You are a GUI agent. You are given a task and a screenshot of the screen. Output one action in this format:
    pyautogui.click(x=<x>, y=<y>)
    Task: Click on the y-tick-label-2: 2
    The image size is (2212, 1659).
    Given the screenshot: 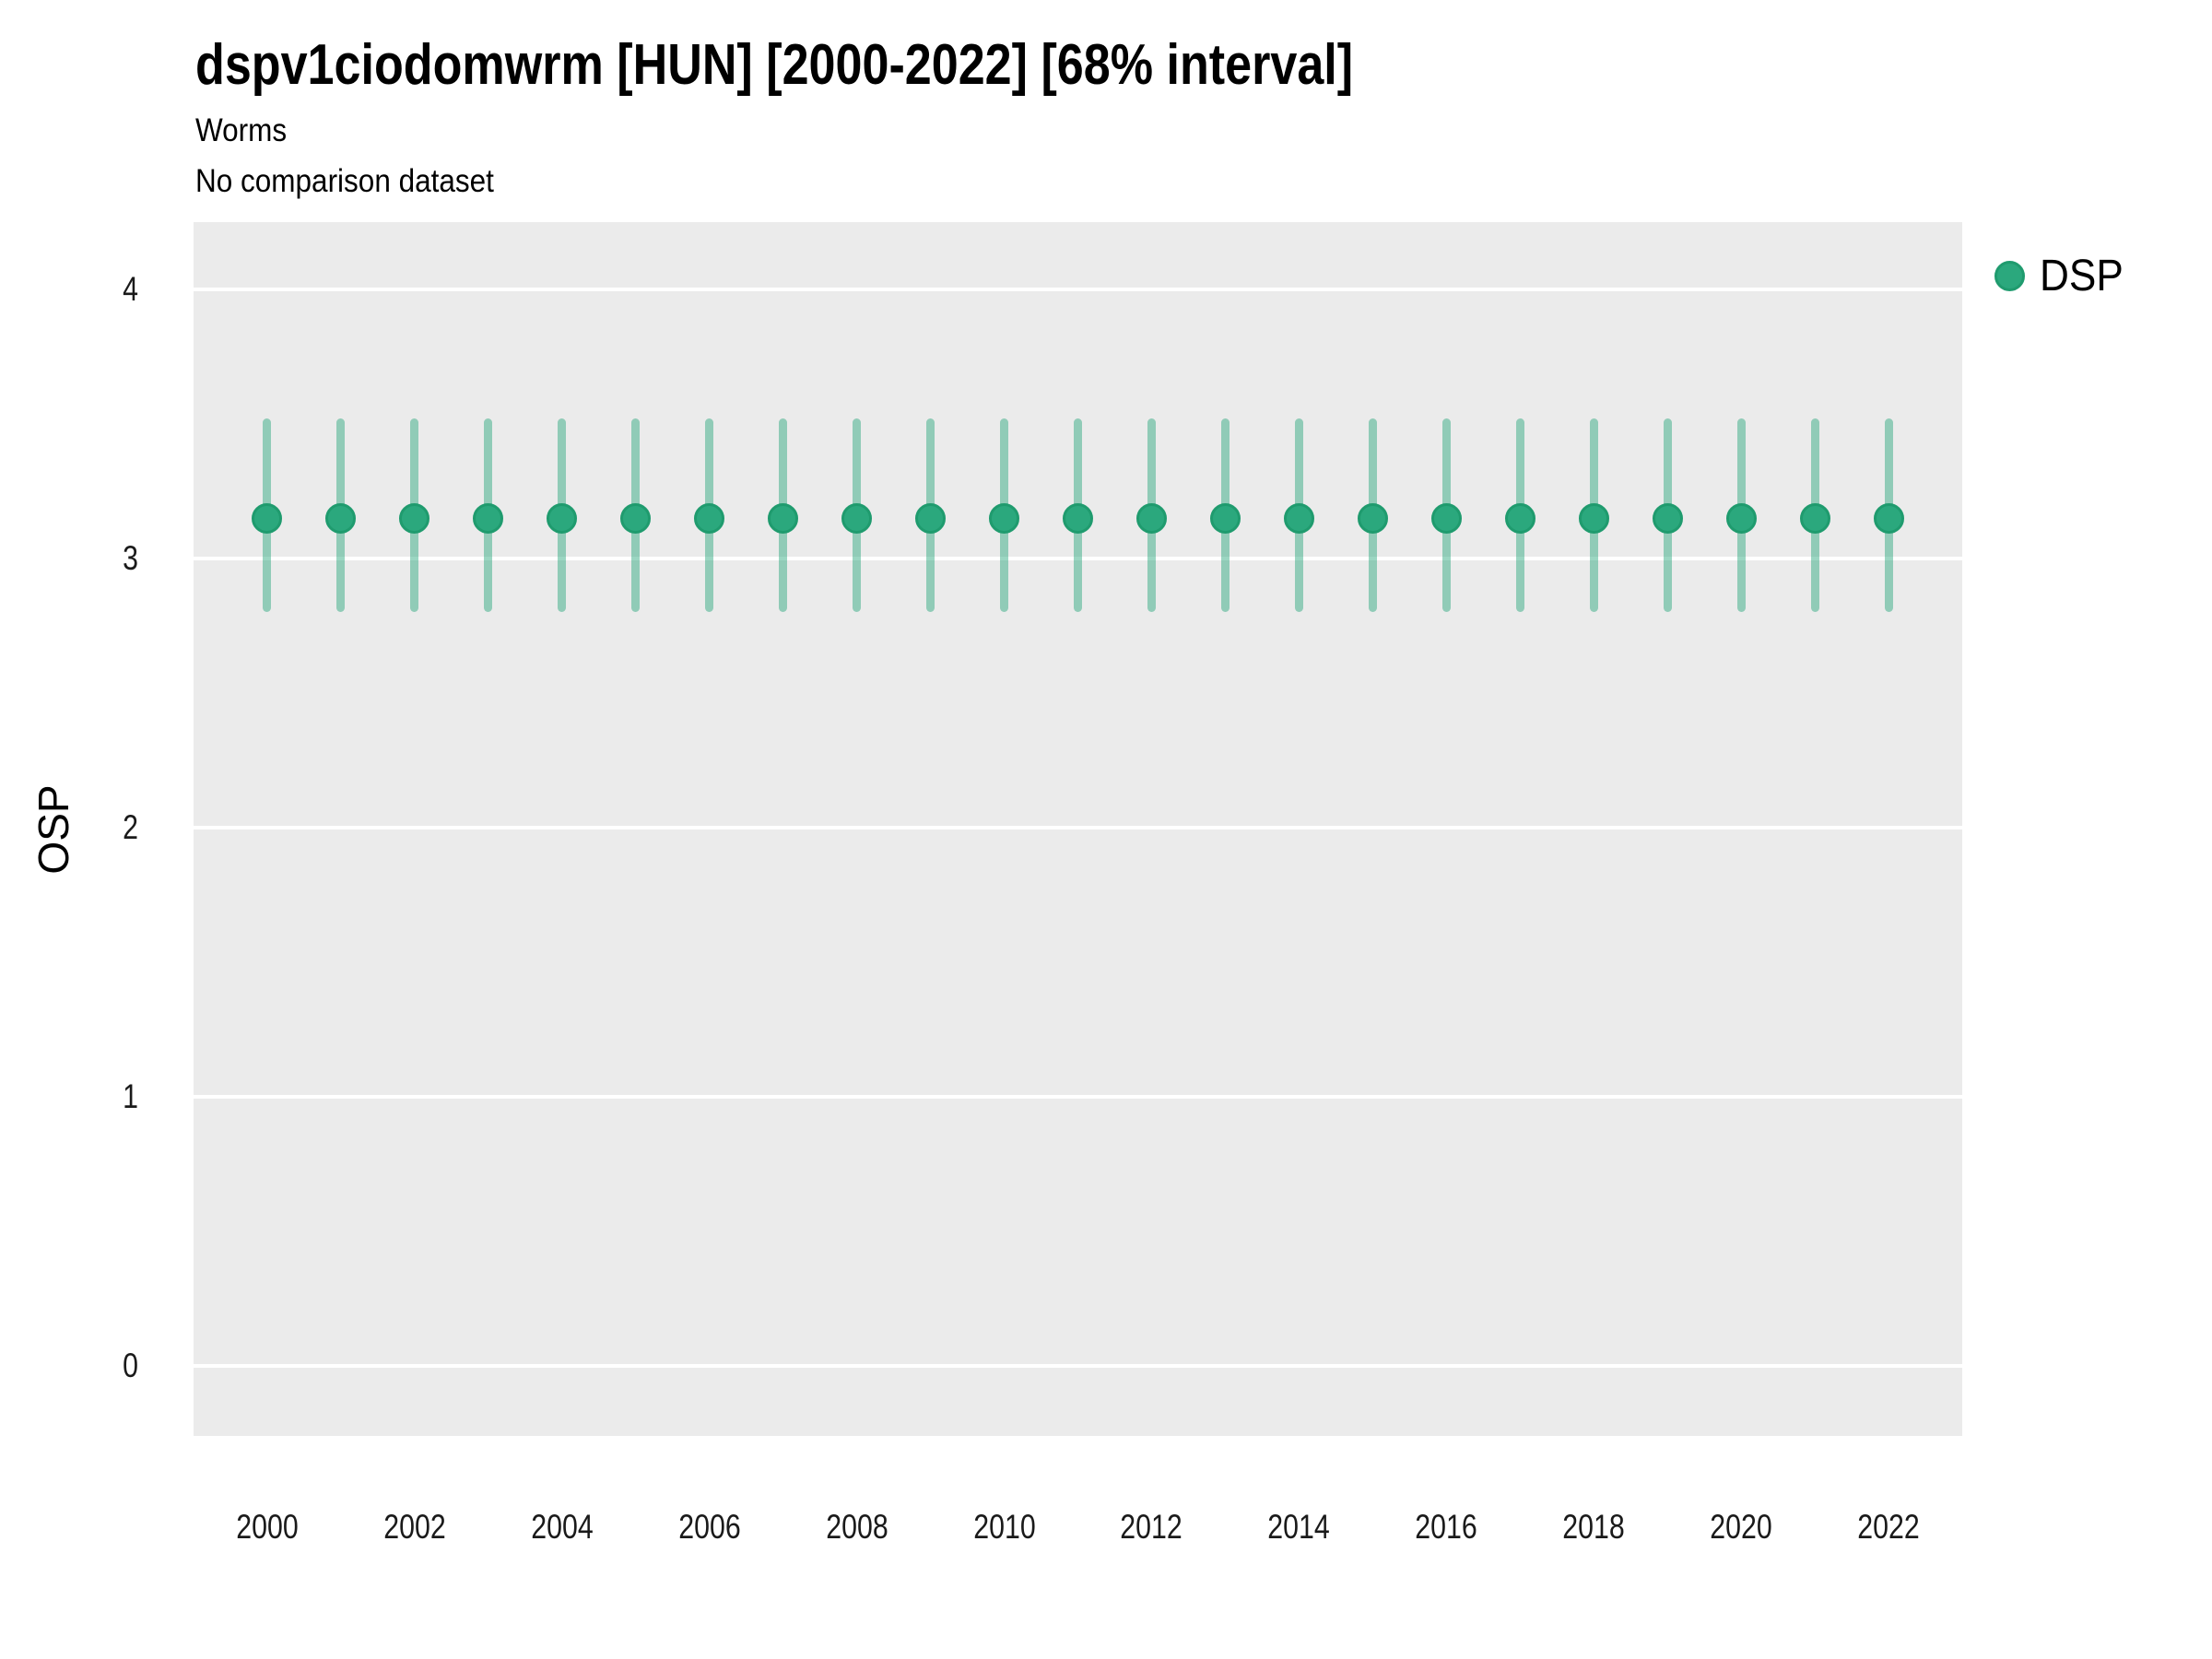 What is the action you would take?
    pyautogui.click(x=130, y=827)
    